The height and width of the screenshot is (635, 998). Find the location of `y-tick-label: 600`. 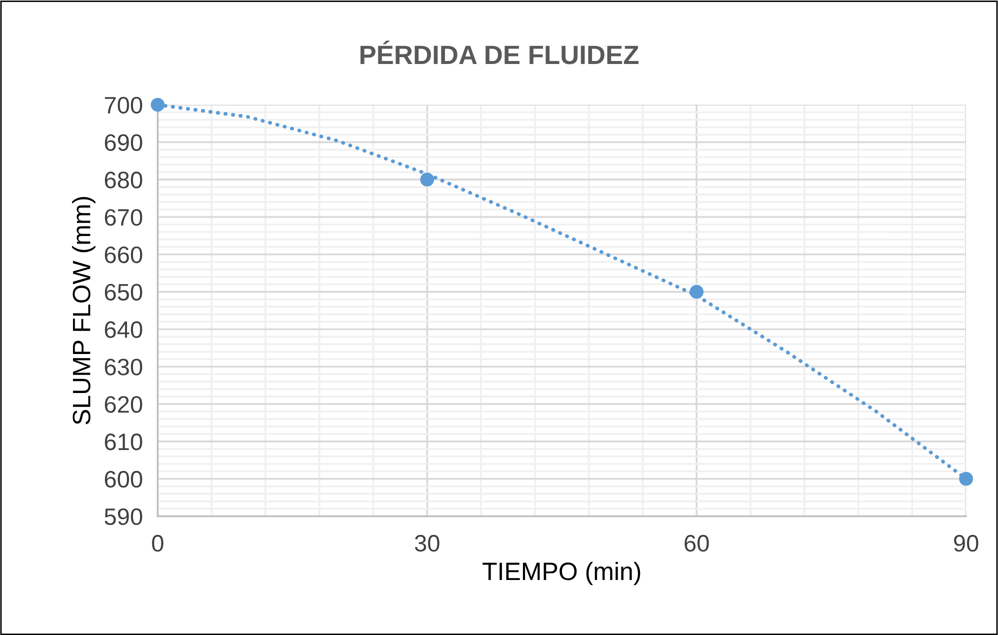

y-tick-label: 600 is located at coordinates (123, 479).